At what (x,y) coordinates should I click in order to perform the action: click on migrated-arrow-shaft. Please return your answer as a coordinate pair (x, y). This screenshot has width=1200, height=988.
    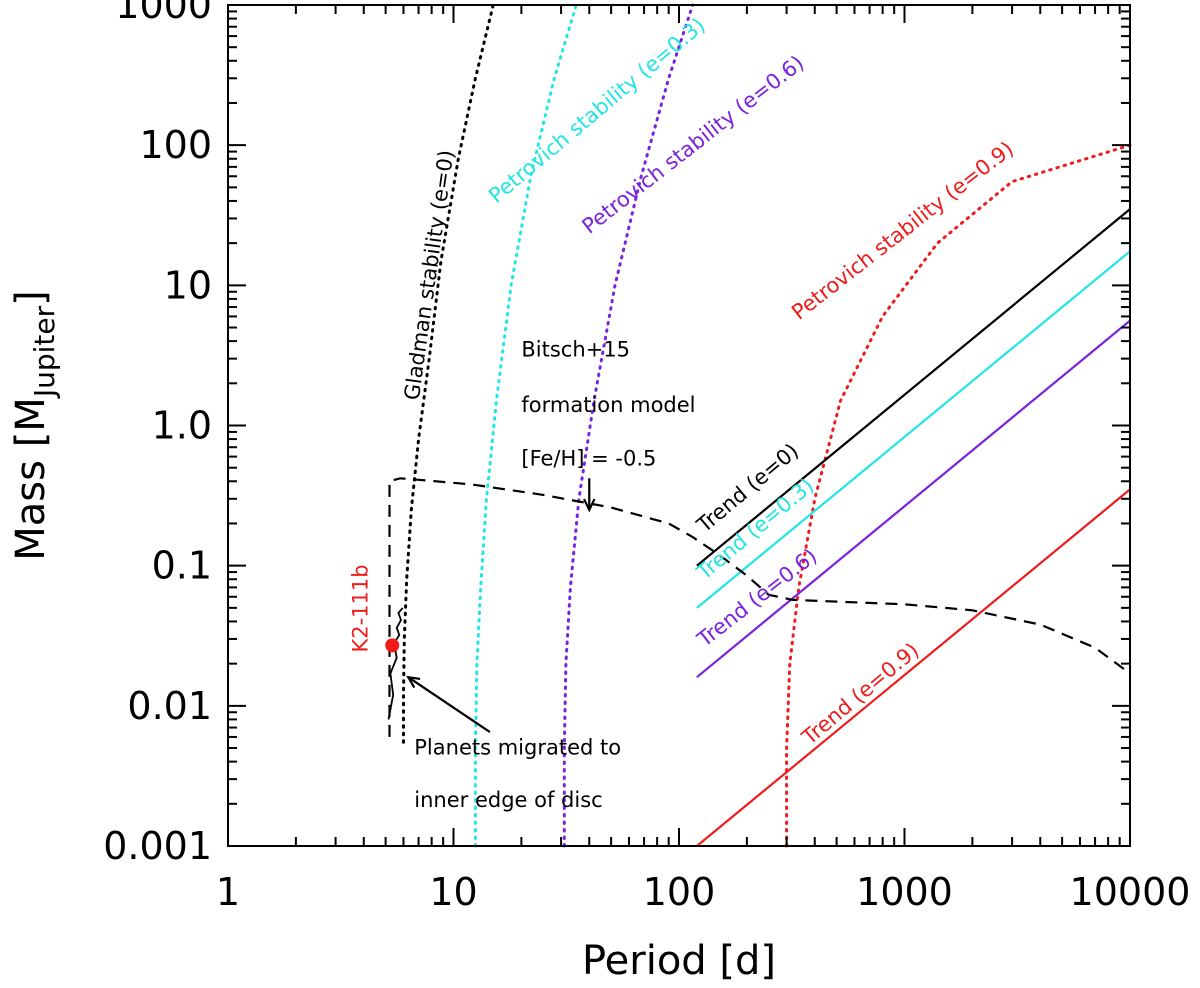
    Looking at the image, I should click on (449, 704).